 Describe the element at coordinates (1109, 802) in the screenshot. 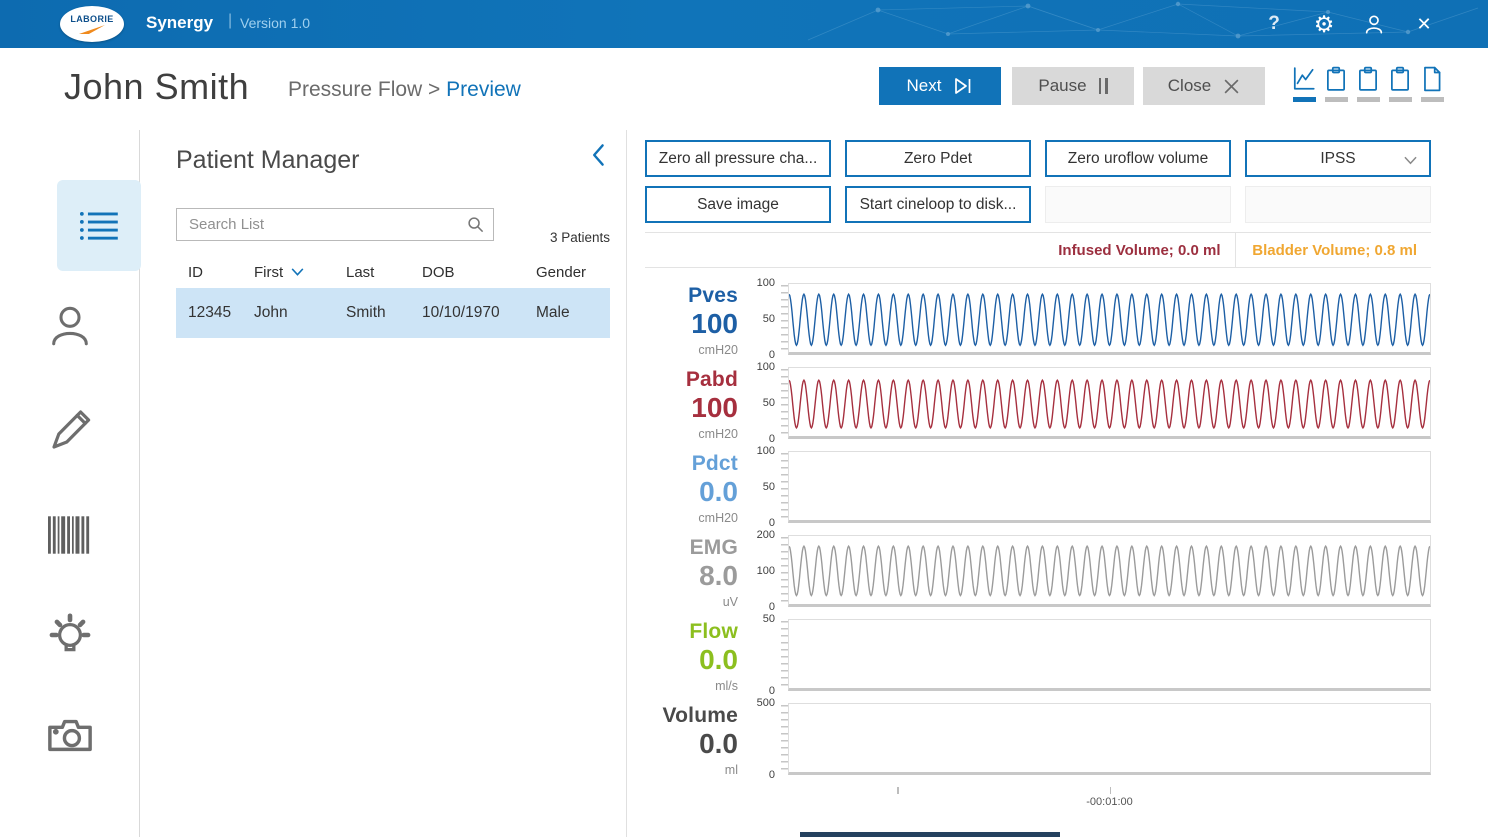

I see `time-axis-label: -00:01:00` at that location.